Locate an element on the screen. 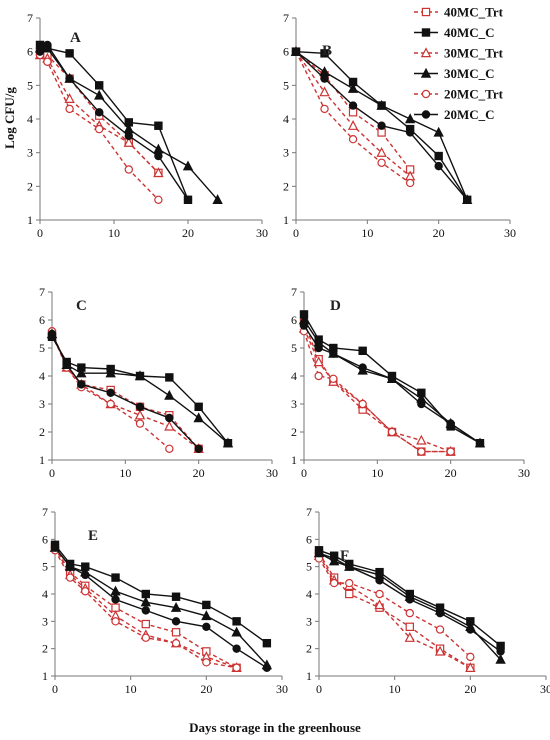 The image size is (550, 740). y-tick-label: 1 is located at coordinates (286, 220).